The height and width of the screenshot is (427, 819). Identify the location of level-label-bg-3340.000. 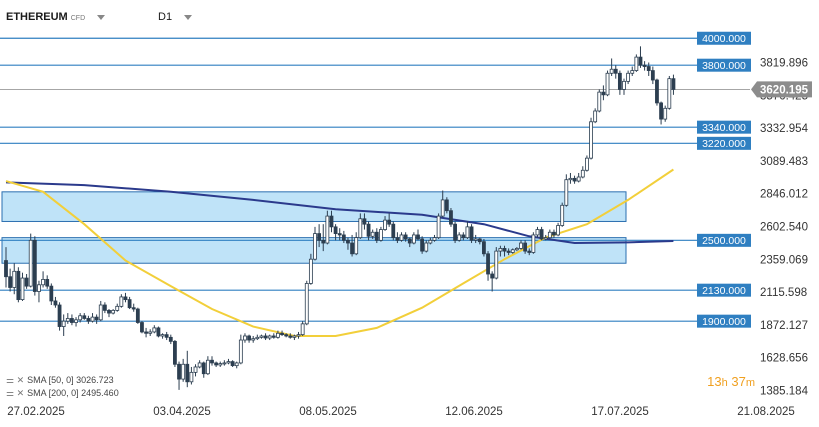
(724, 127).